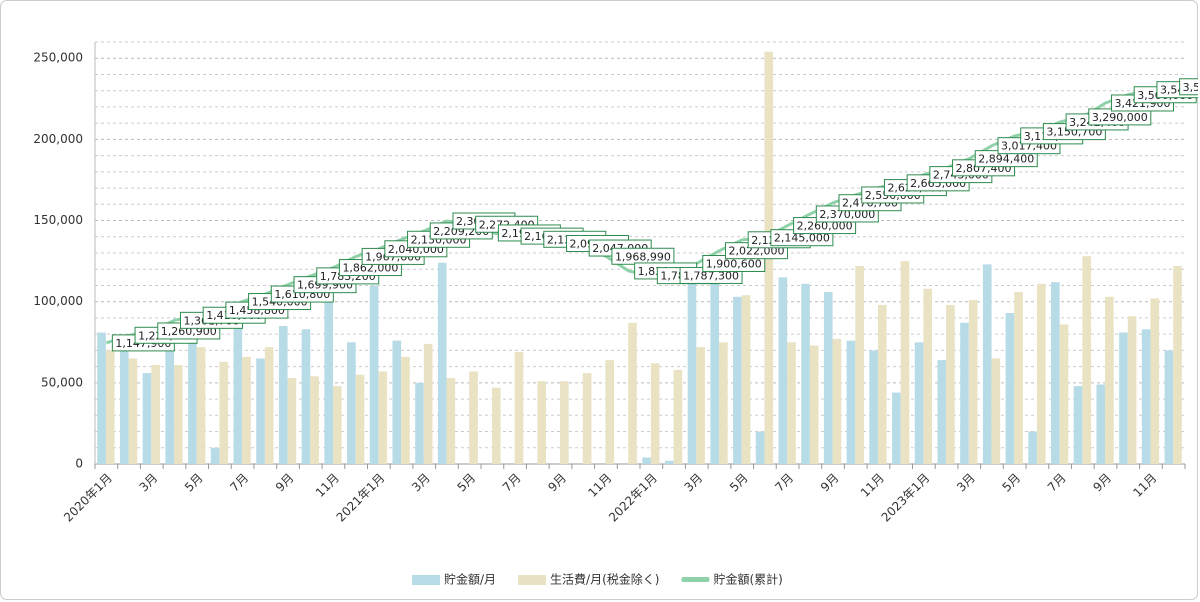 The image size is (1200, 602). Describe the element at coordinates (62, 382) in the screenshot. I see `y-tick-label: 50,000` at that location.